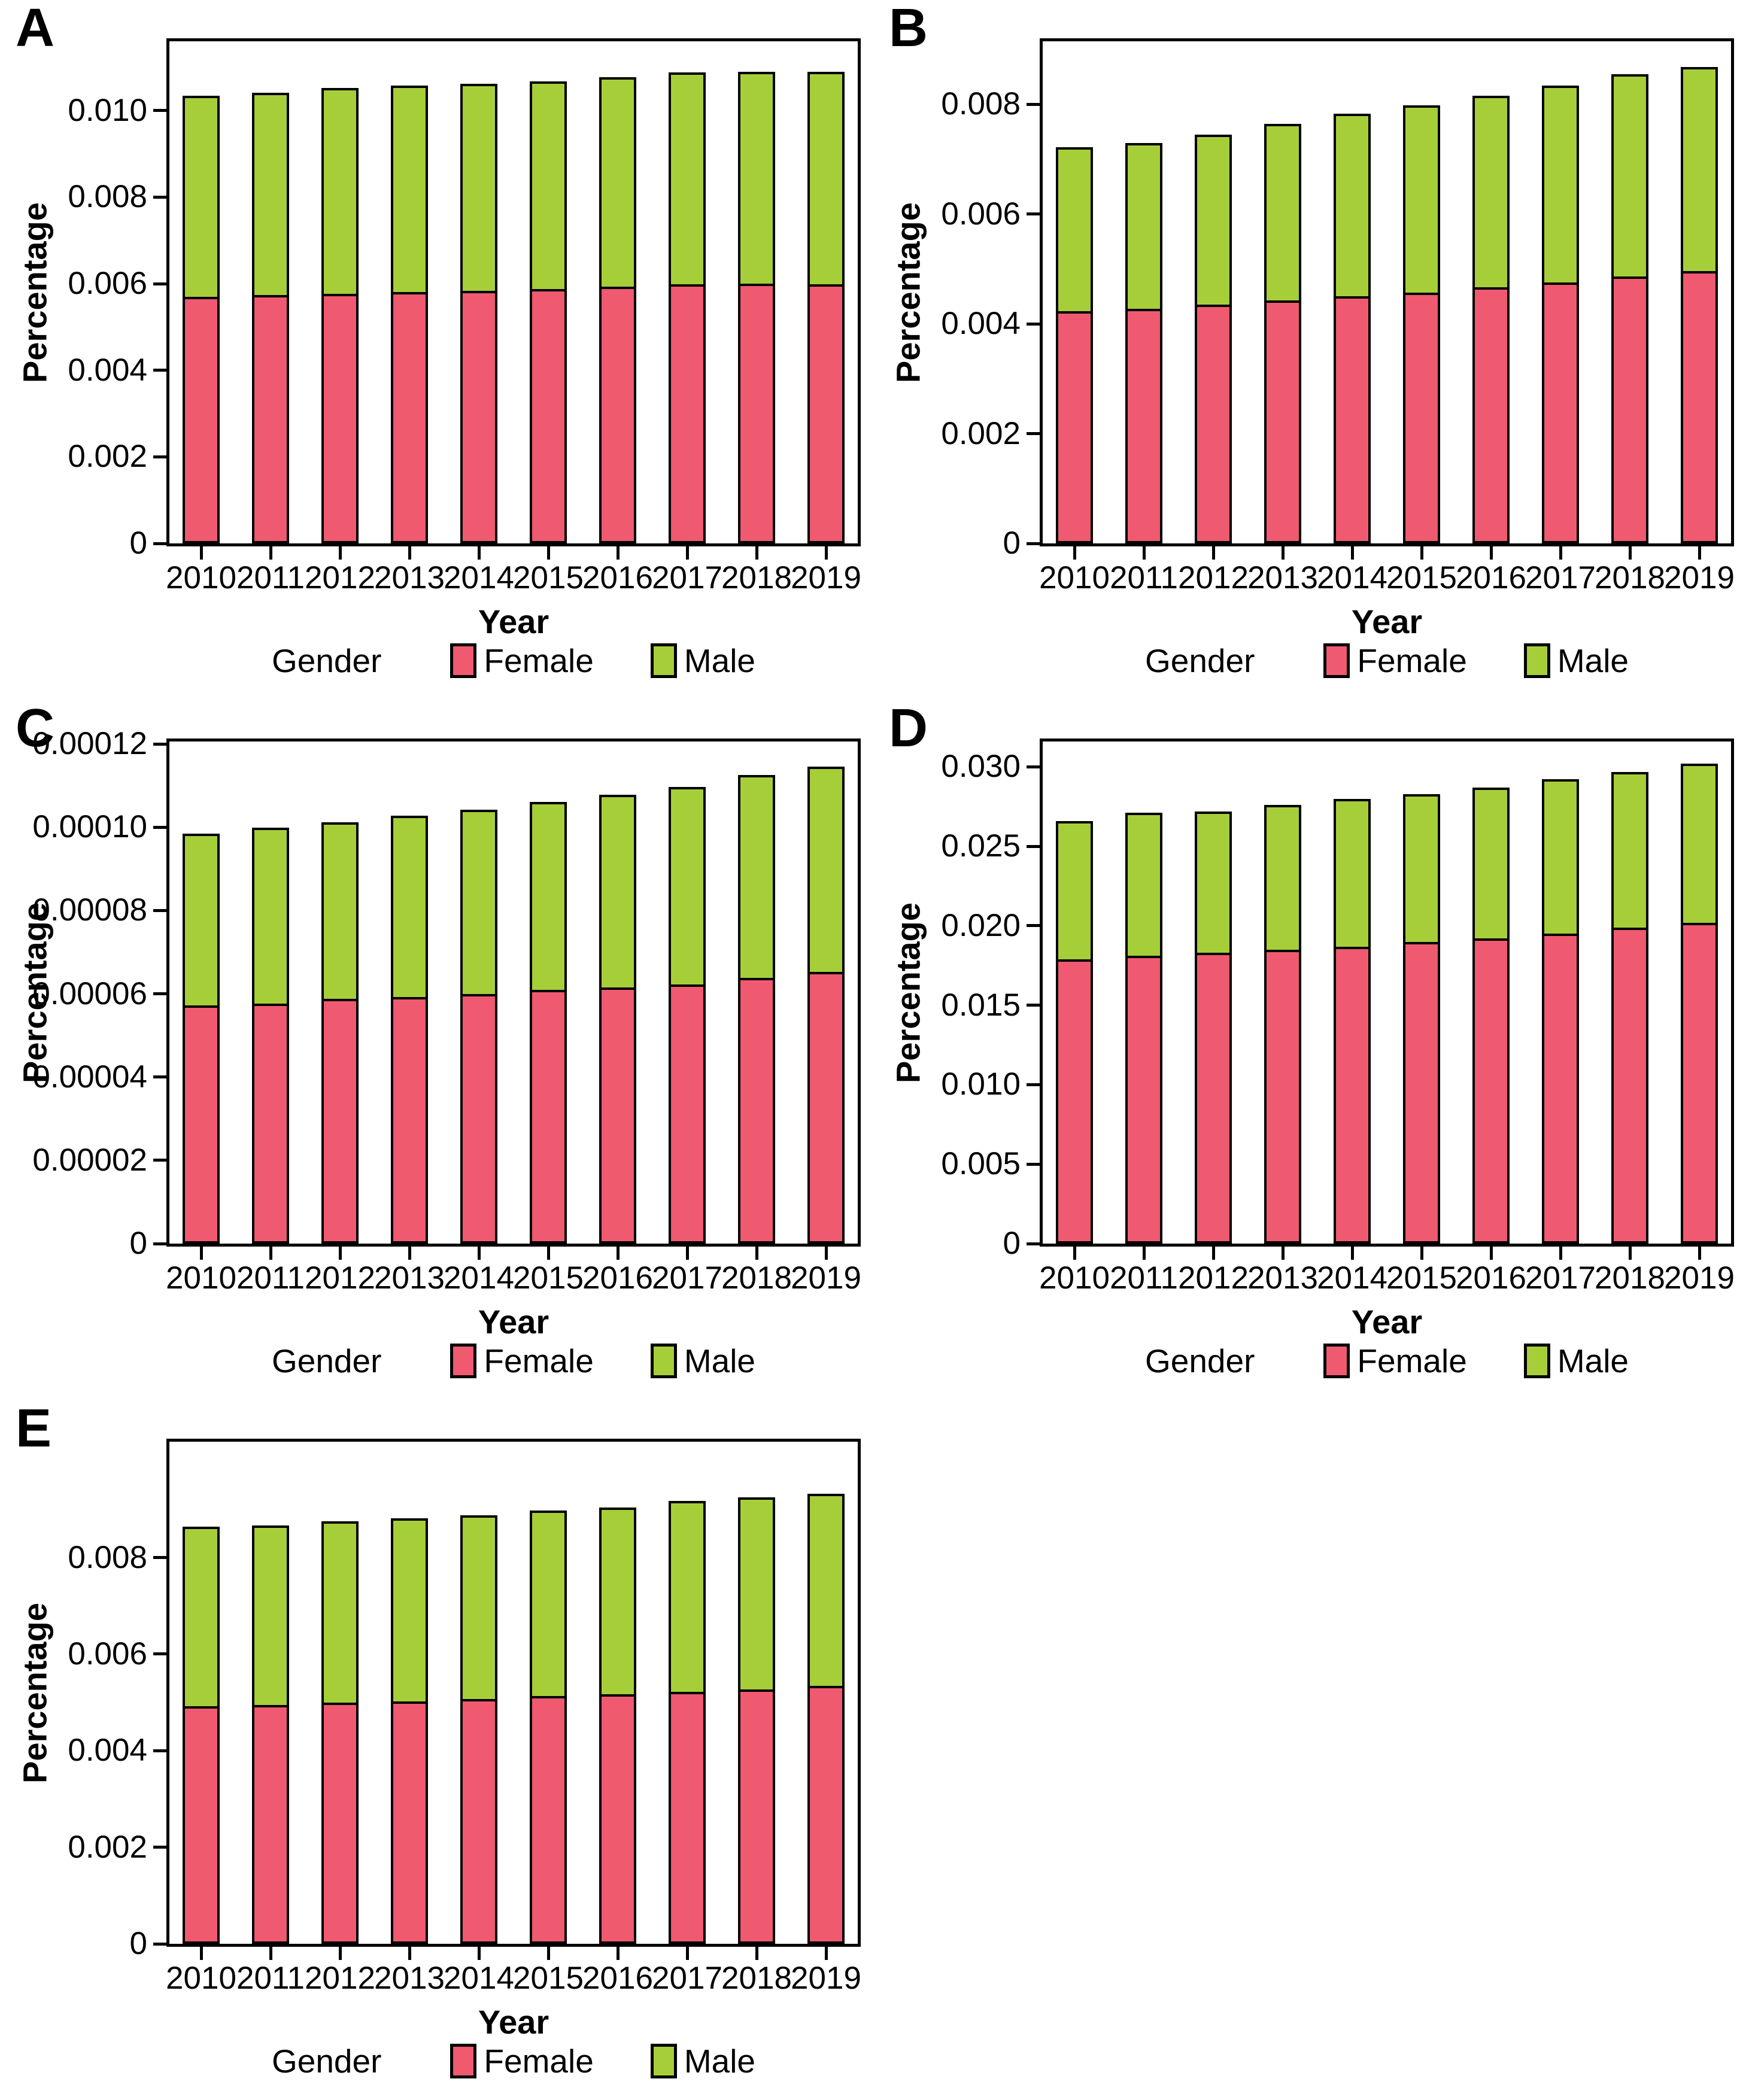 The image size is (1746, 2100). Describe the element at coordinates (1593, 1360) in the screenshot. I see `legend-label-male: Male` at that location.